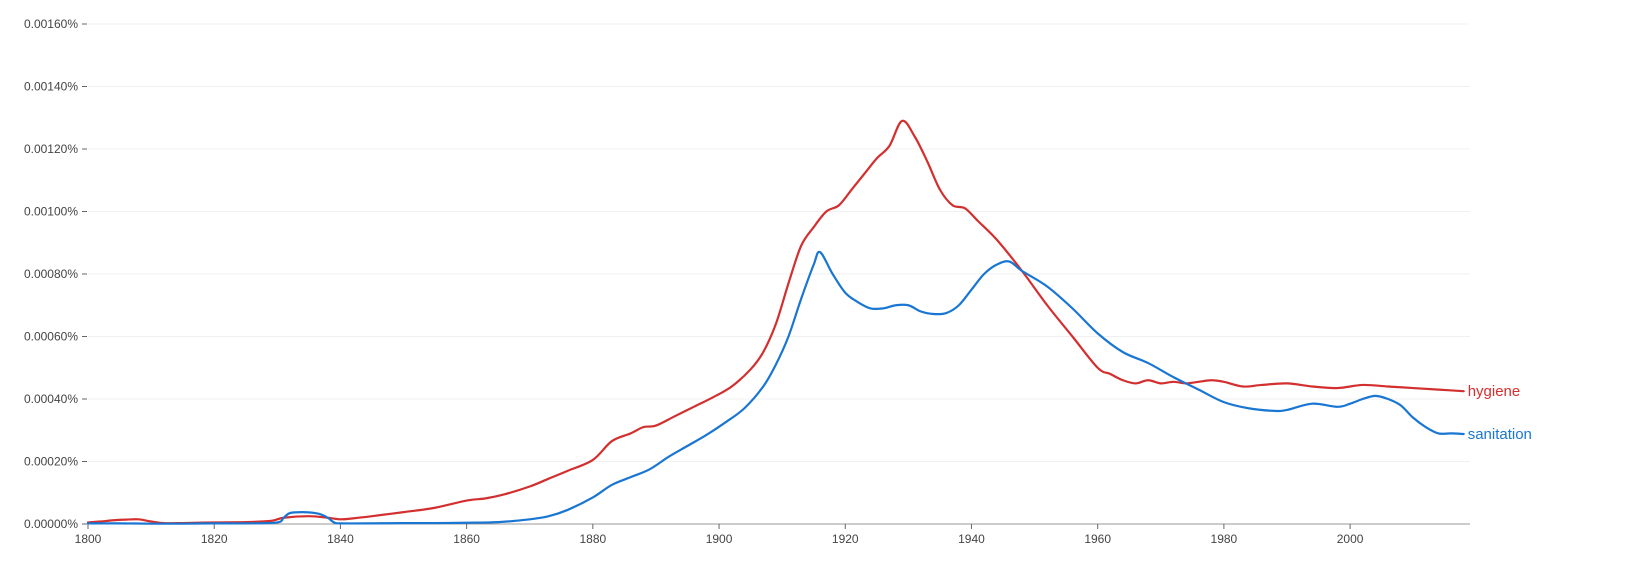 This screenshot has height=585, width=1626. Describe the element at coordinates (88, 539) in the screenshot. I see `x-tick-label: 1800` at that location.